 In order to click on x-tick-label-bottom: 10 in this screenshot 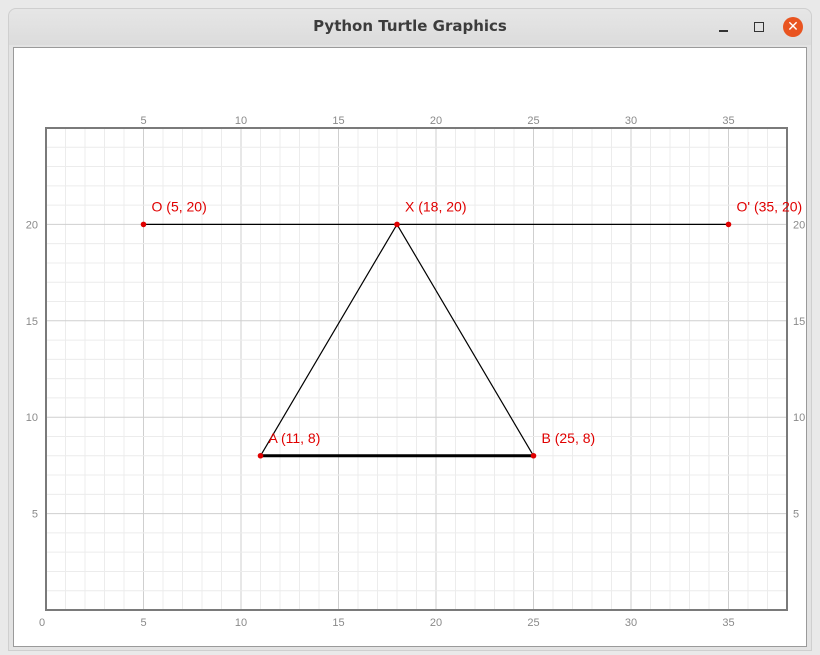, I will do `click(241, 623)`.